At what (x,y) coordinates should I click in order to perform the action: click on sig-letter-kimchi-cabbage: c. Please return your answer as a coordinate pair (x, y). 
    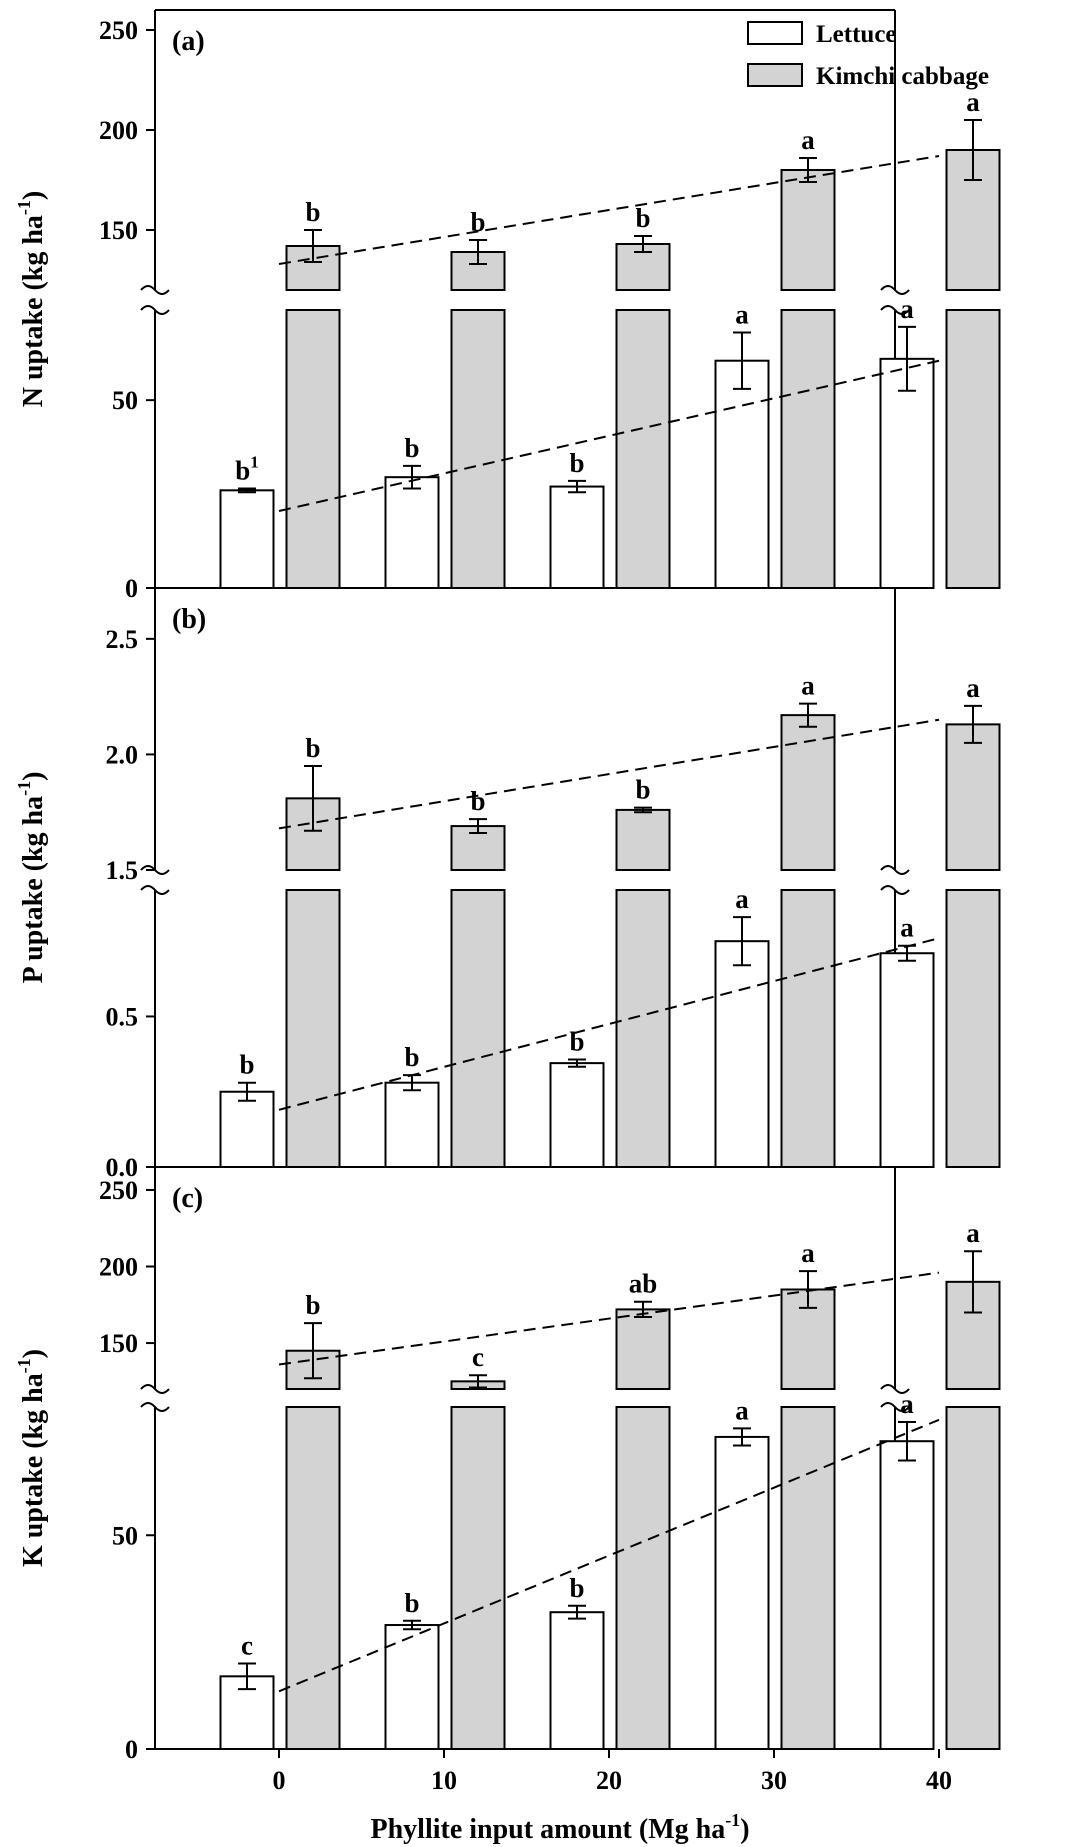
    Looking at the image, I should click on (478, 1357).